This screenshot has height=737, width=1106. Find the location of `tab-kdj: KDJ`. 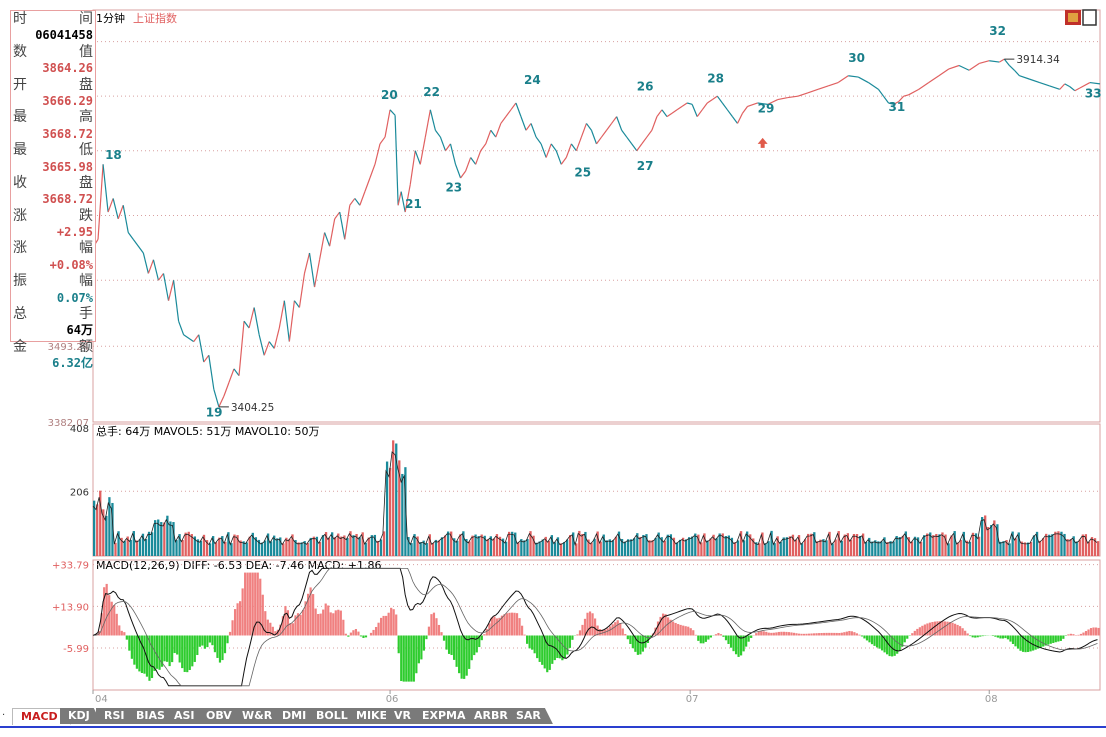

tab-kdj: KDJ is located at coordinates (81, 716).